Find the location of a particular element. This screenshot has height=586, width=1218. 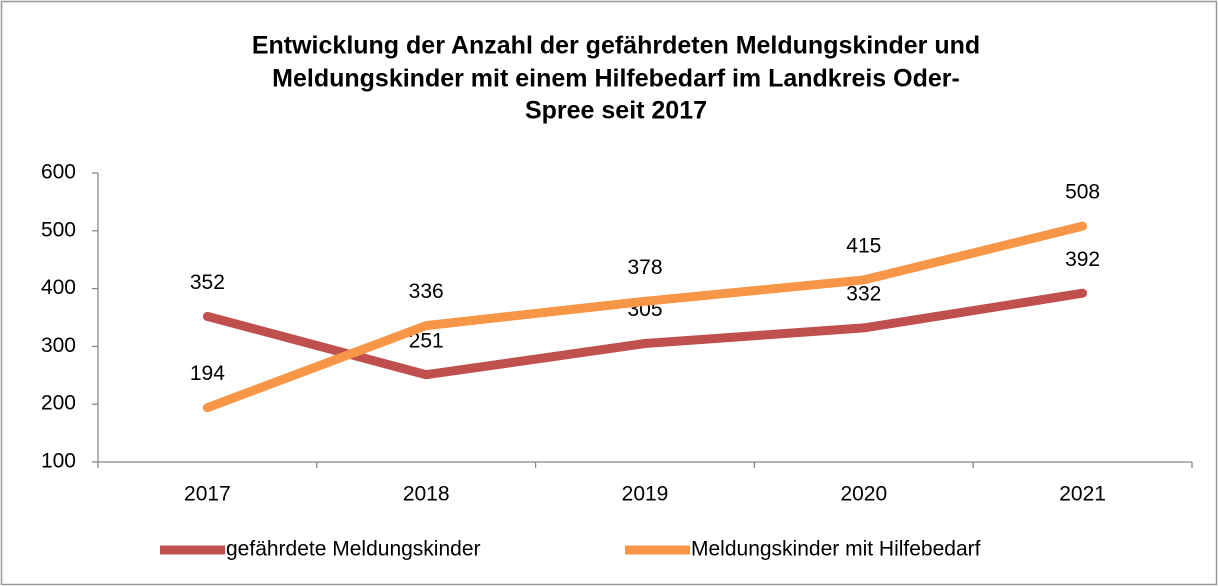

data-label: 194 is located at coordinates (207, 373).